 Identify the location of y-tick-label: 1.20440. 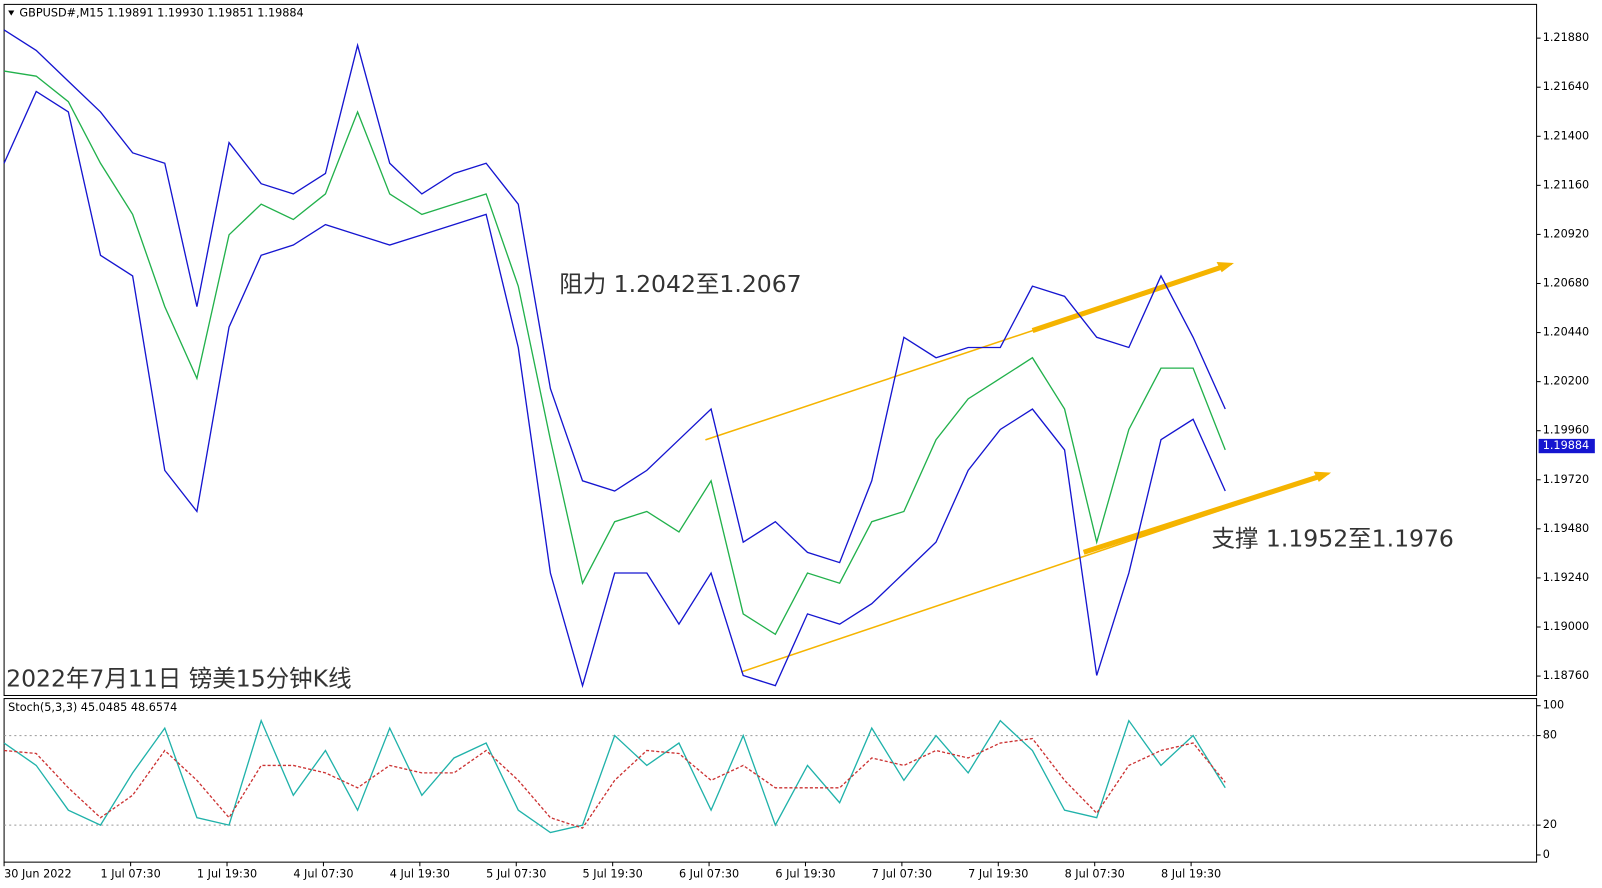
(1566, 332).